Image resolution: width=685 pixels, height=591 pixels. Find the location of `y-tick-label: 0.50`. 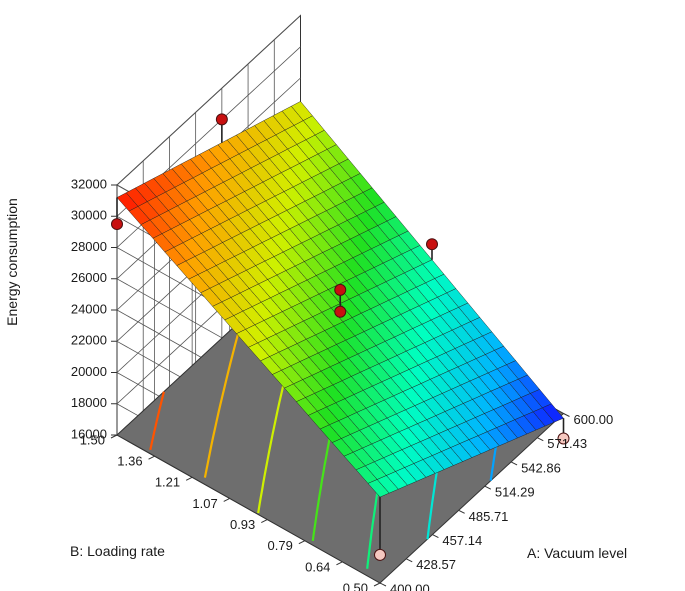

y-tick-label: 0.50 is located at coordinates (355, 585).